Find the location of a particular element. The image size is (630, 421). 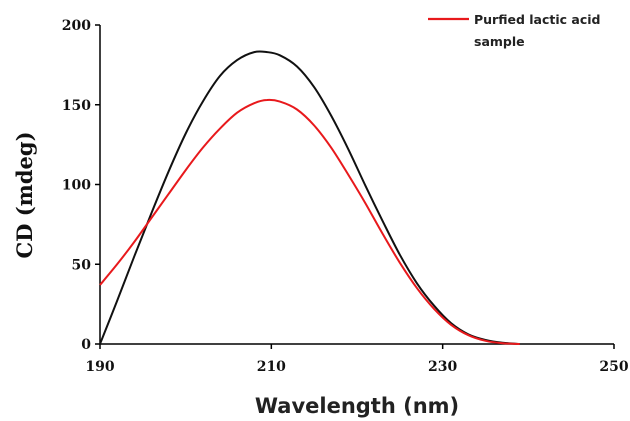

x-tick-label: 190 is located at coordinates (99, 367).